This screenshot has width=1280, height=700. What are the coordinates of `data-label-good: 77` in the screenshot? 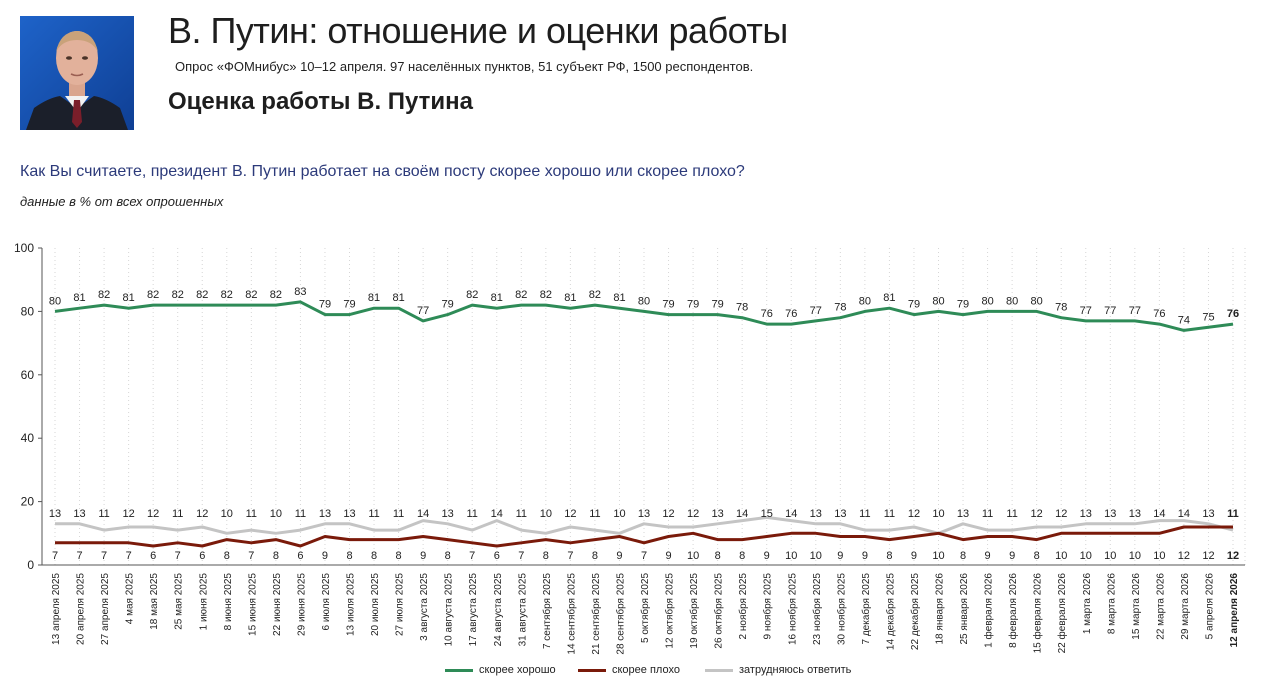 It's located at (1135, 311).